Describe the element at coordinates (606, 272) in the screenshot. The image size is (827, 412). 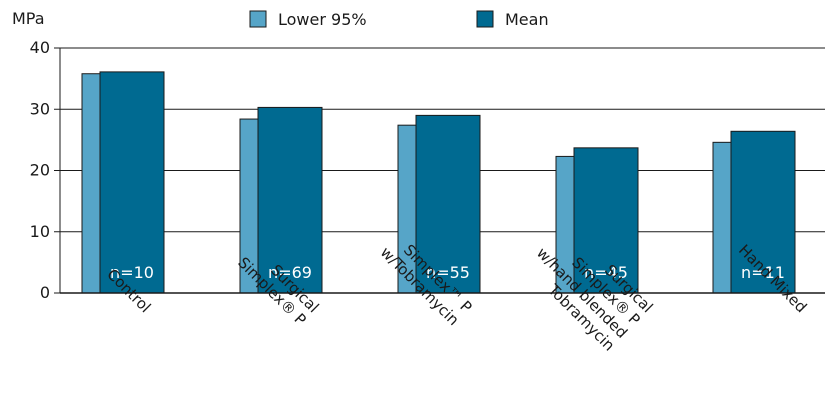
I see `sample-size-label: n=45` at that location.